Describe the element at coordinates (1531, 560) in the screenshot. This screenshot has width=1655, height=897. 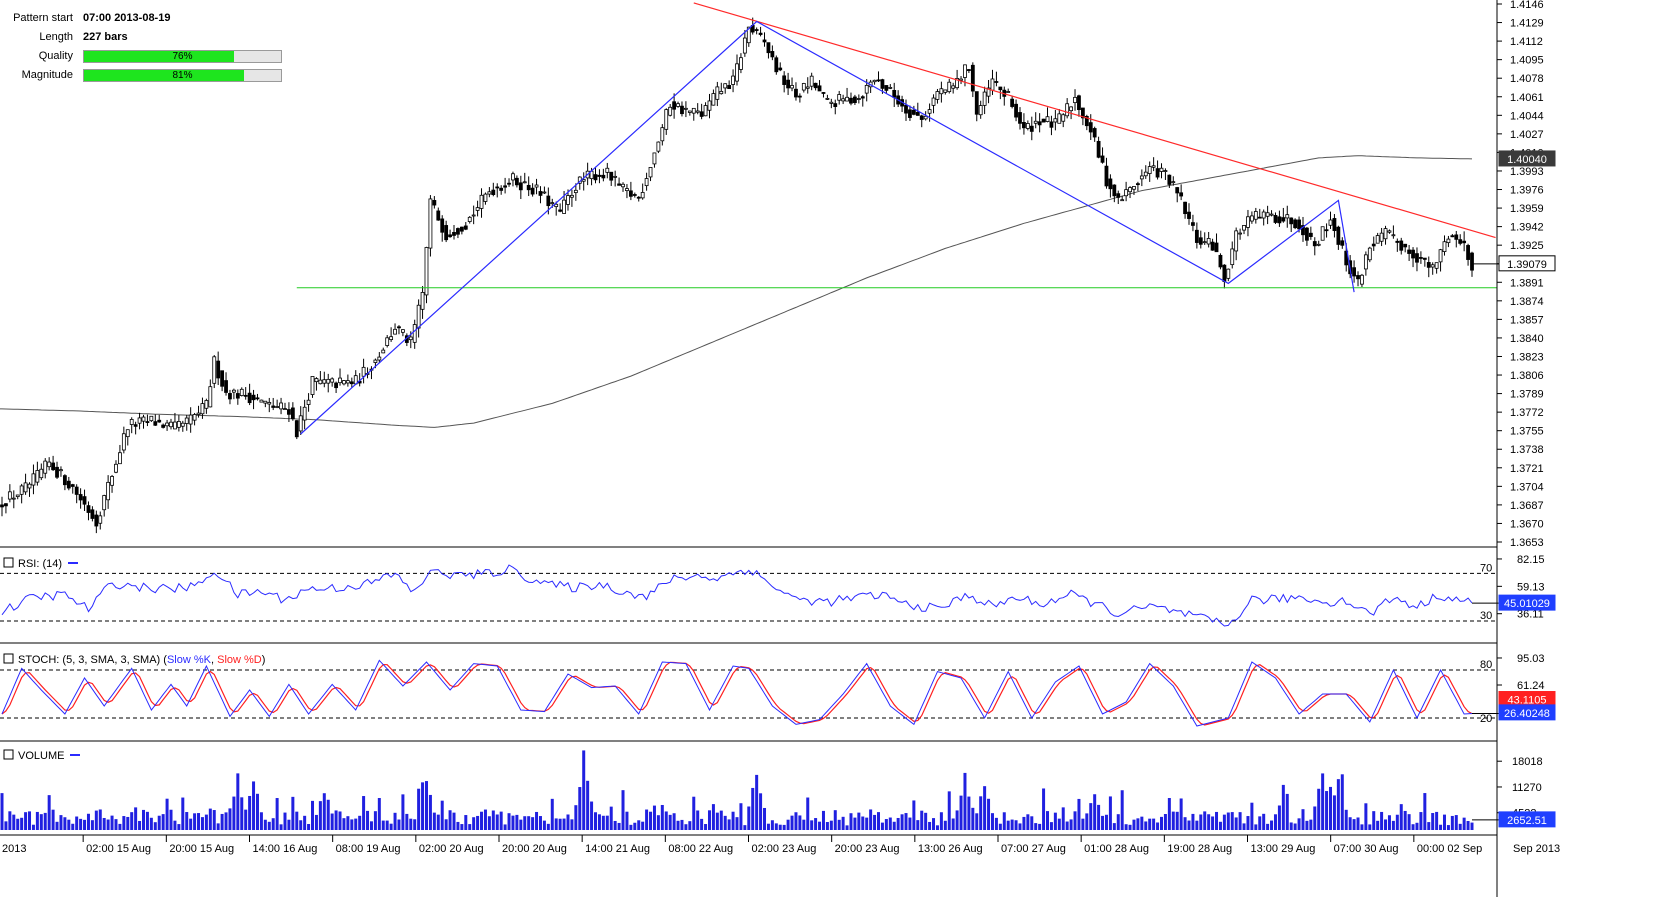
I see `rsi-tick-label: 82.15` at that location.